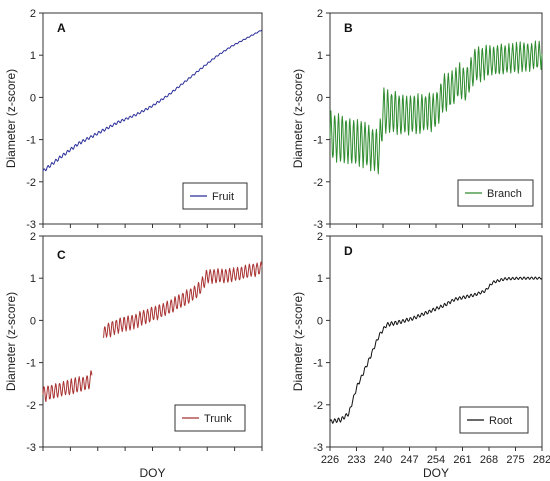 The image size is (550, 481). Describe the element at coordinates (218, 419) in the screenshot. I see `legend-label: Trunk` at that location.